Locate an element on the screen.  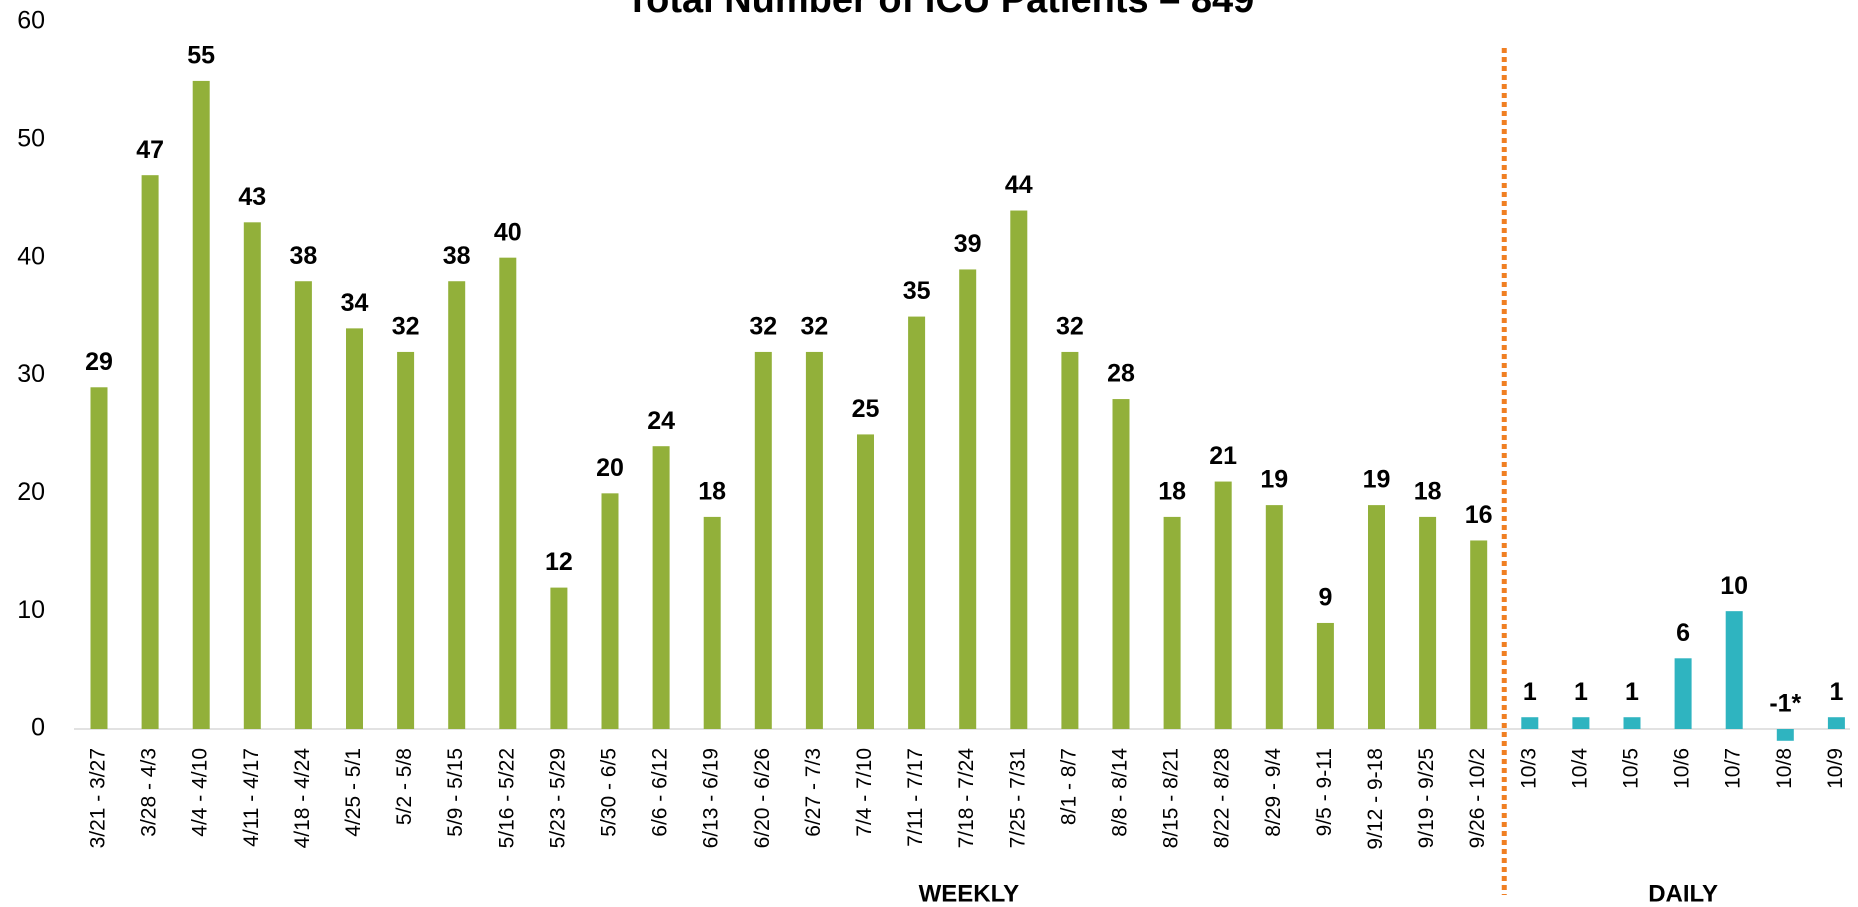
x-tick-label: 10/7 is located at coordinates (1733, 768).